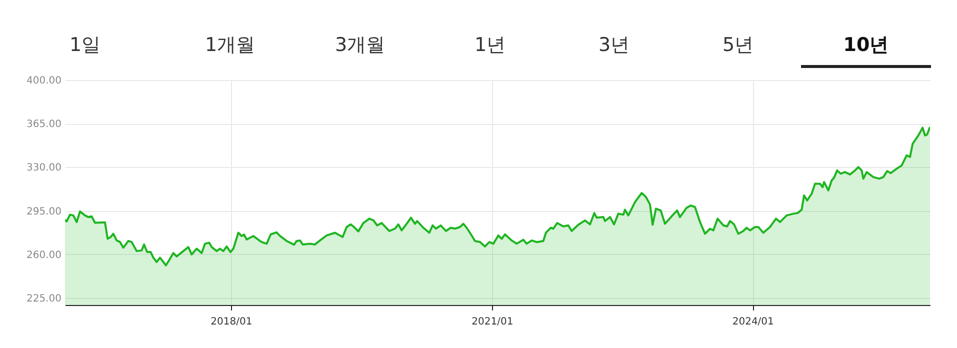 This screenshot has height=348, width=957. Describe the element at coordinates (44, 299) in the screenshot. I see `y-tick-label: 225.00` at that location.